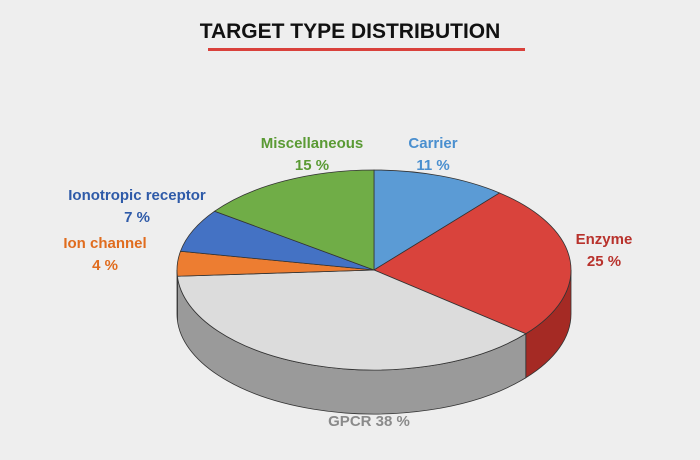 The image size is (700, 460). What do you see at coordinates (351, 320) in the screenshot?
I see `pie-slice-gpcr` at bounding box center [351, 320].